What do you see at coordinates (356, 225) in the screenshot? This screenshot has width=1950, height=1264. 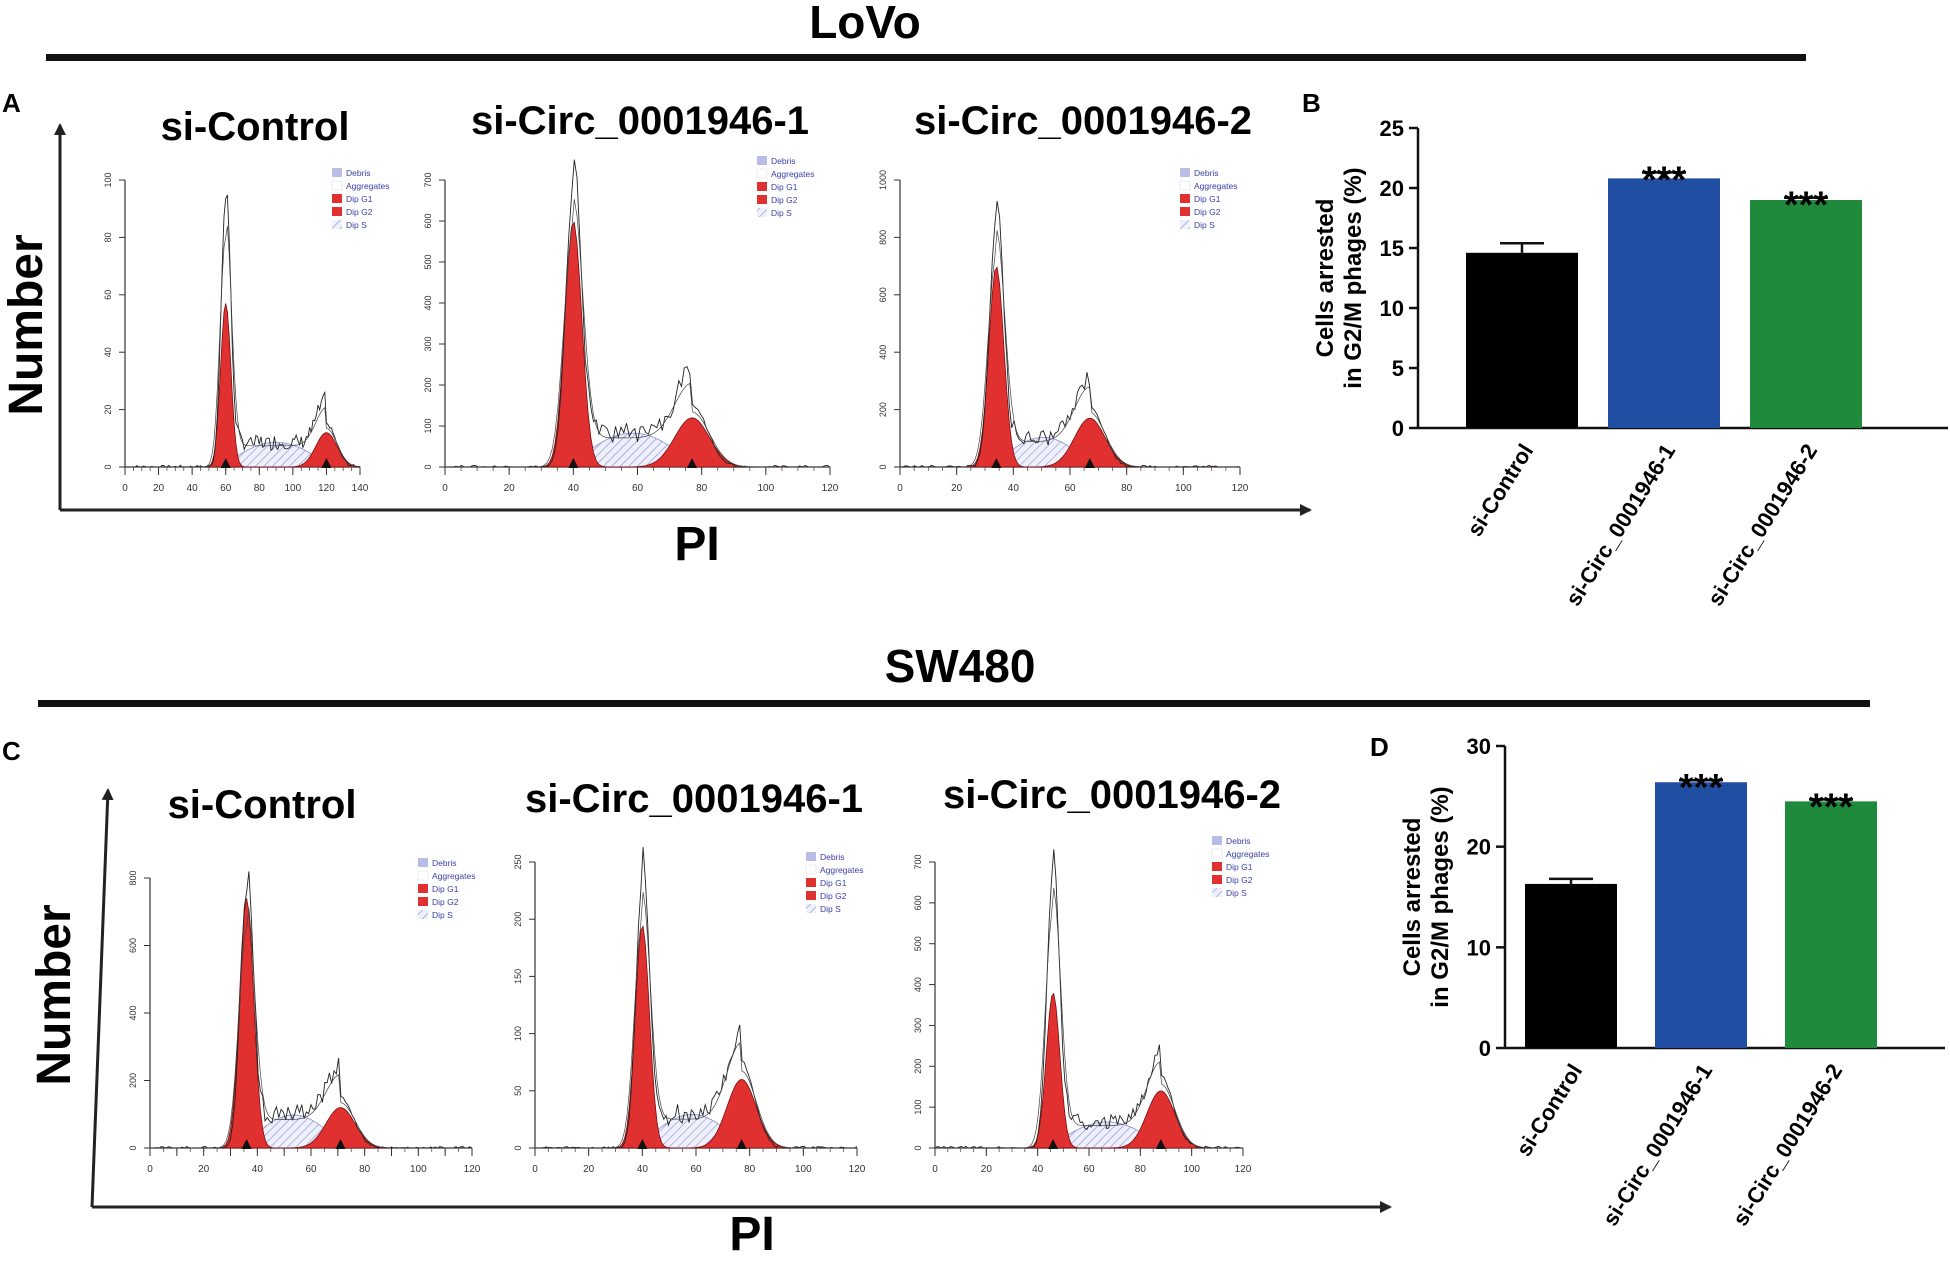 I see `histogram-legend-label: Dip S` at bounding box center [356, 225].